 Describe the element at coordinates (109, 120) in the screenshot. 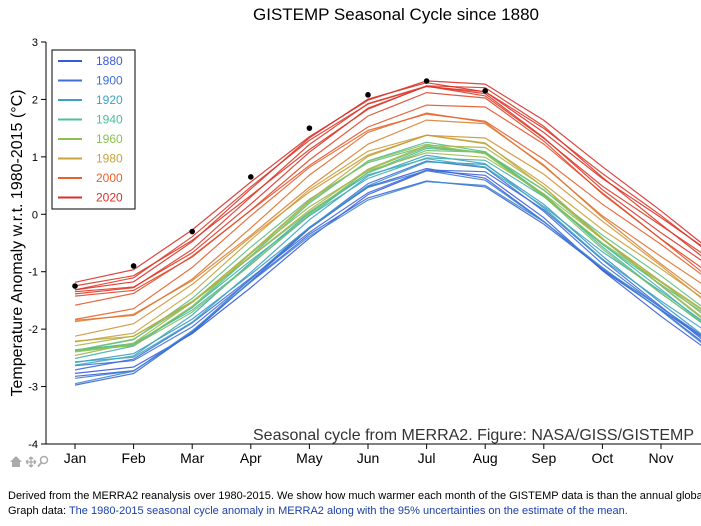

I see `legend-label: 1940` at that location.